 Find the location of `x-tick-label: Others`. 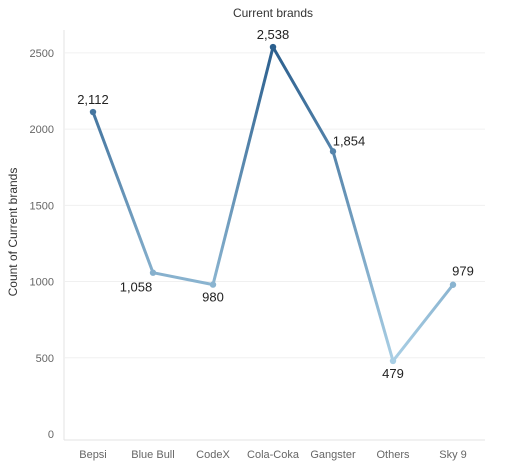

x-tick-label: Others is located at coordinates (393, 455).